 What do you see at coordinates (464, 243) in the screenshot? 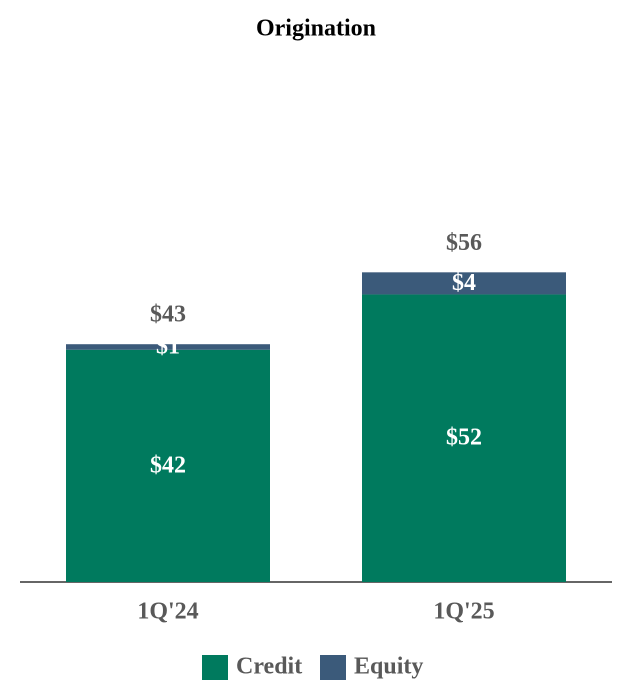
I see `total-label: $56` at bounding box center [464, 243].